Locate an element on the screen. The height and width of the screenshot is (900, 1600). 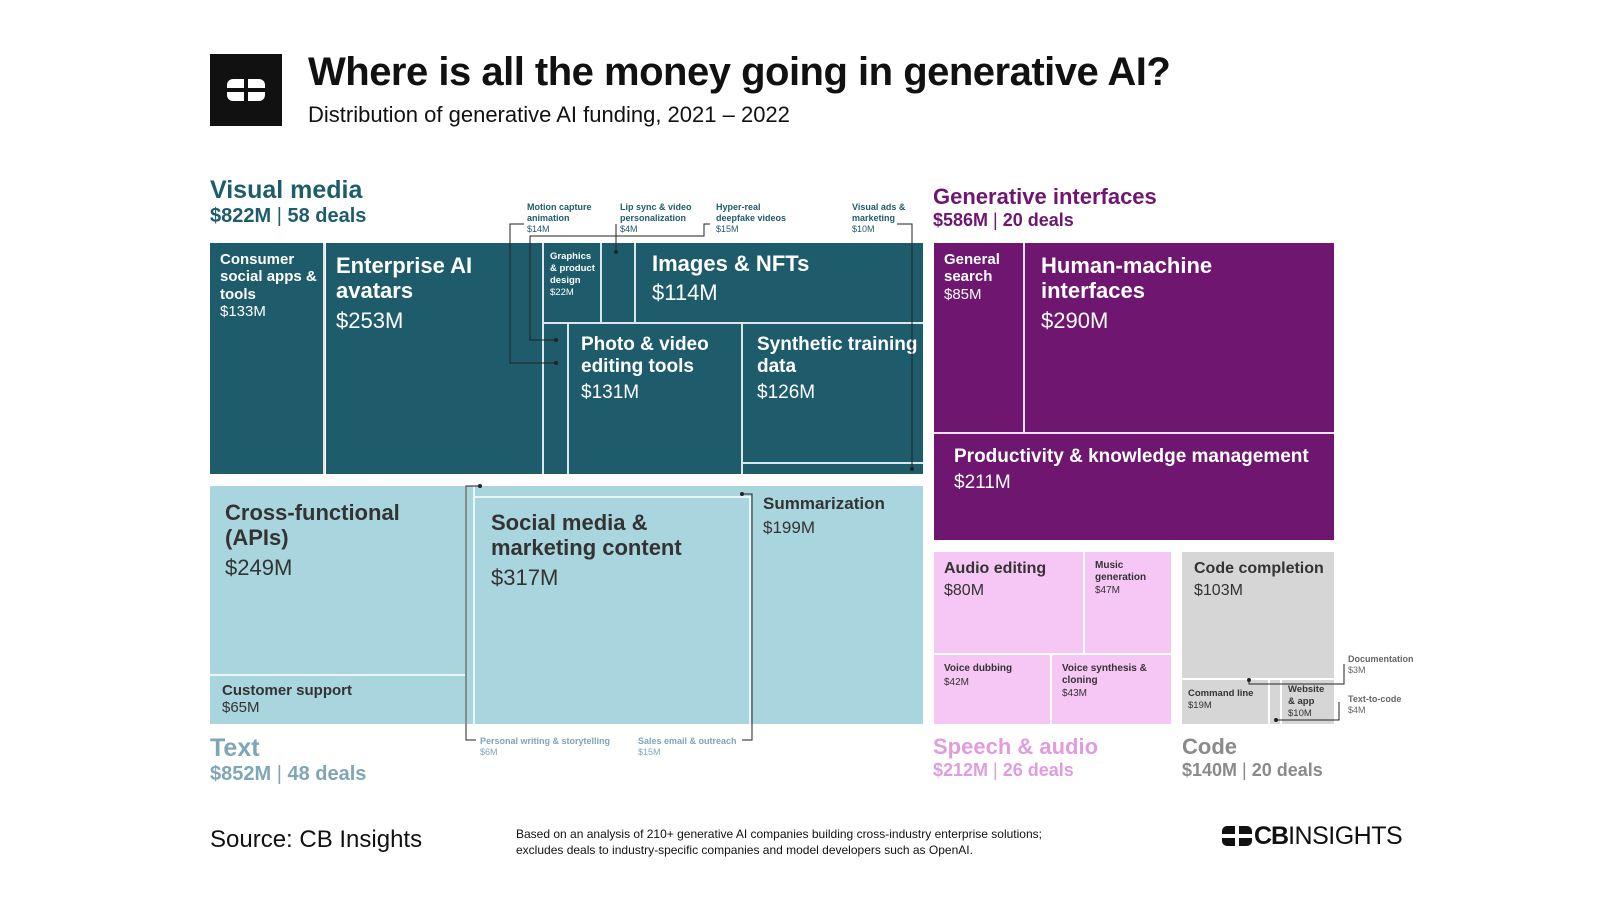
annotation-text-to-code: Text-to-code $4M is located at coordinates (1375, 704).